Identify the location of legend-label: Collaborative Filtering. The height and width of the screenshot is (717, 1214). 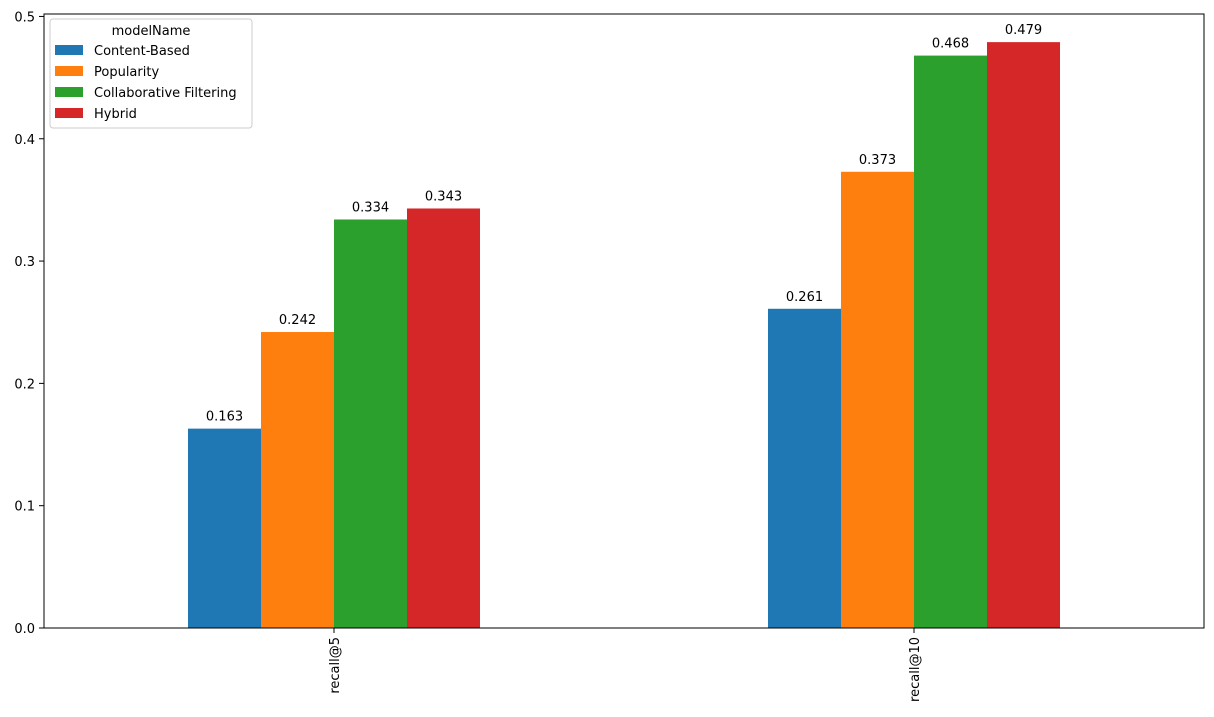
(165, 93).